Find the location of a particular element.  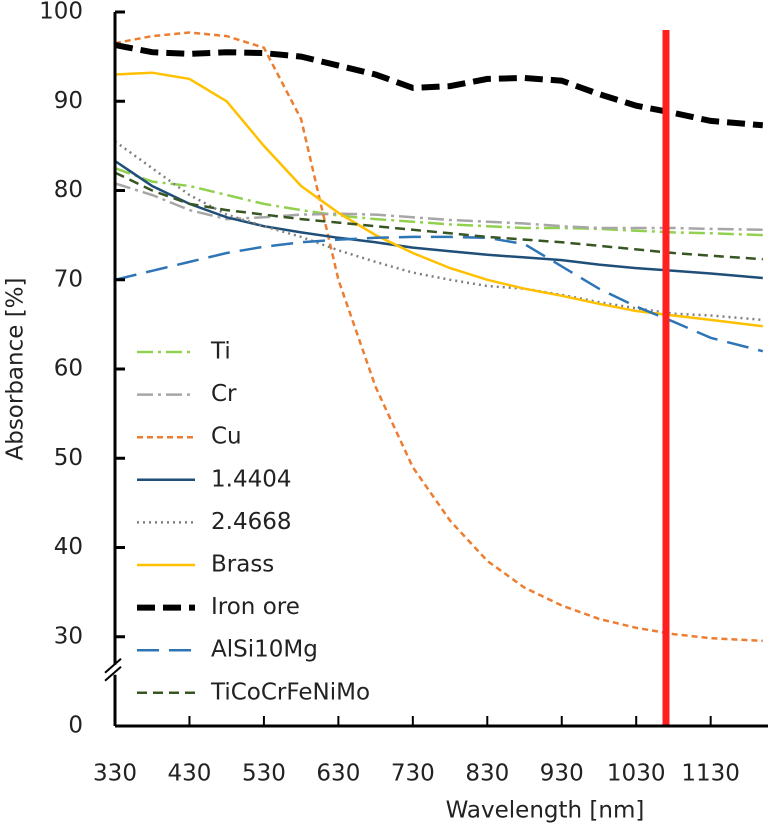

legend-label: TiCoCrFeNiMo is located at coordinates (290, 692).